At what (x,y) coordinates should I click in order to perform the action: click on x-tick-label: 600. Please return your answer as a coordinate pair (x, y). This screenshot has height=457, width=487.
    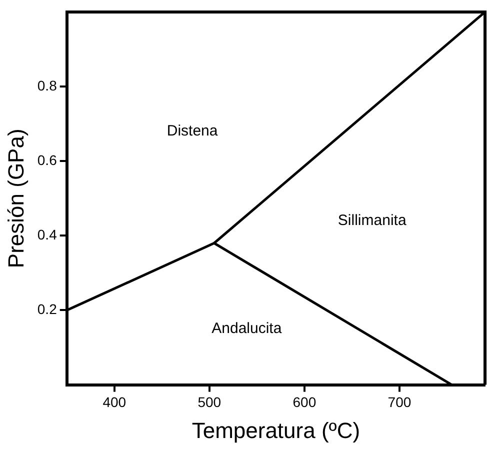
    Looking at the image, I should click on (304, 402).